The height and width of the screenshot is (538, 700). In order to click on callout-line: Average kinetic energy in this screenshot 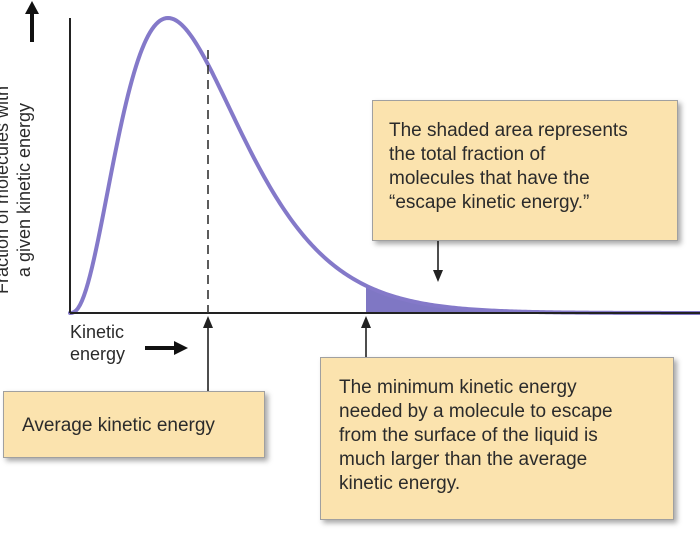, I will do `click(118, 425)`.